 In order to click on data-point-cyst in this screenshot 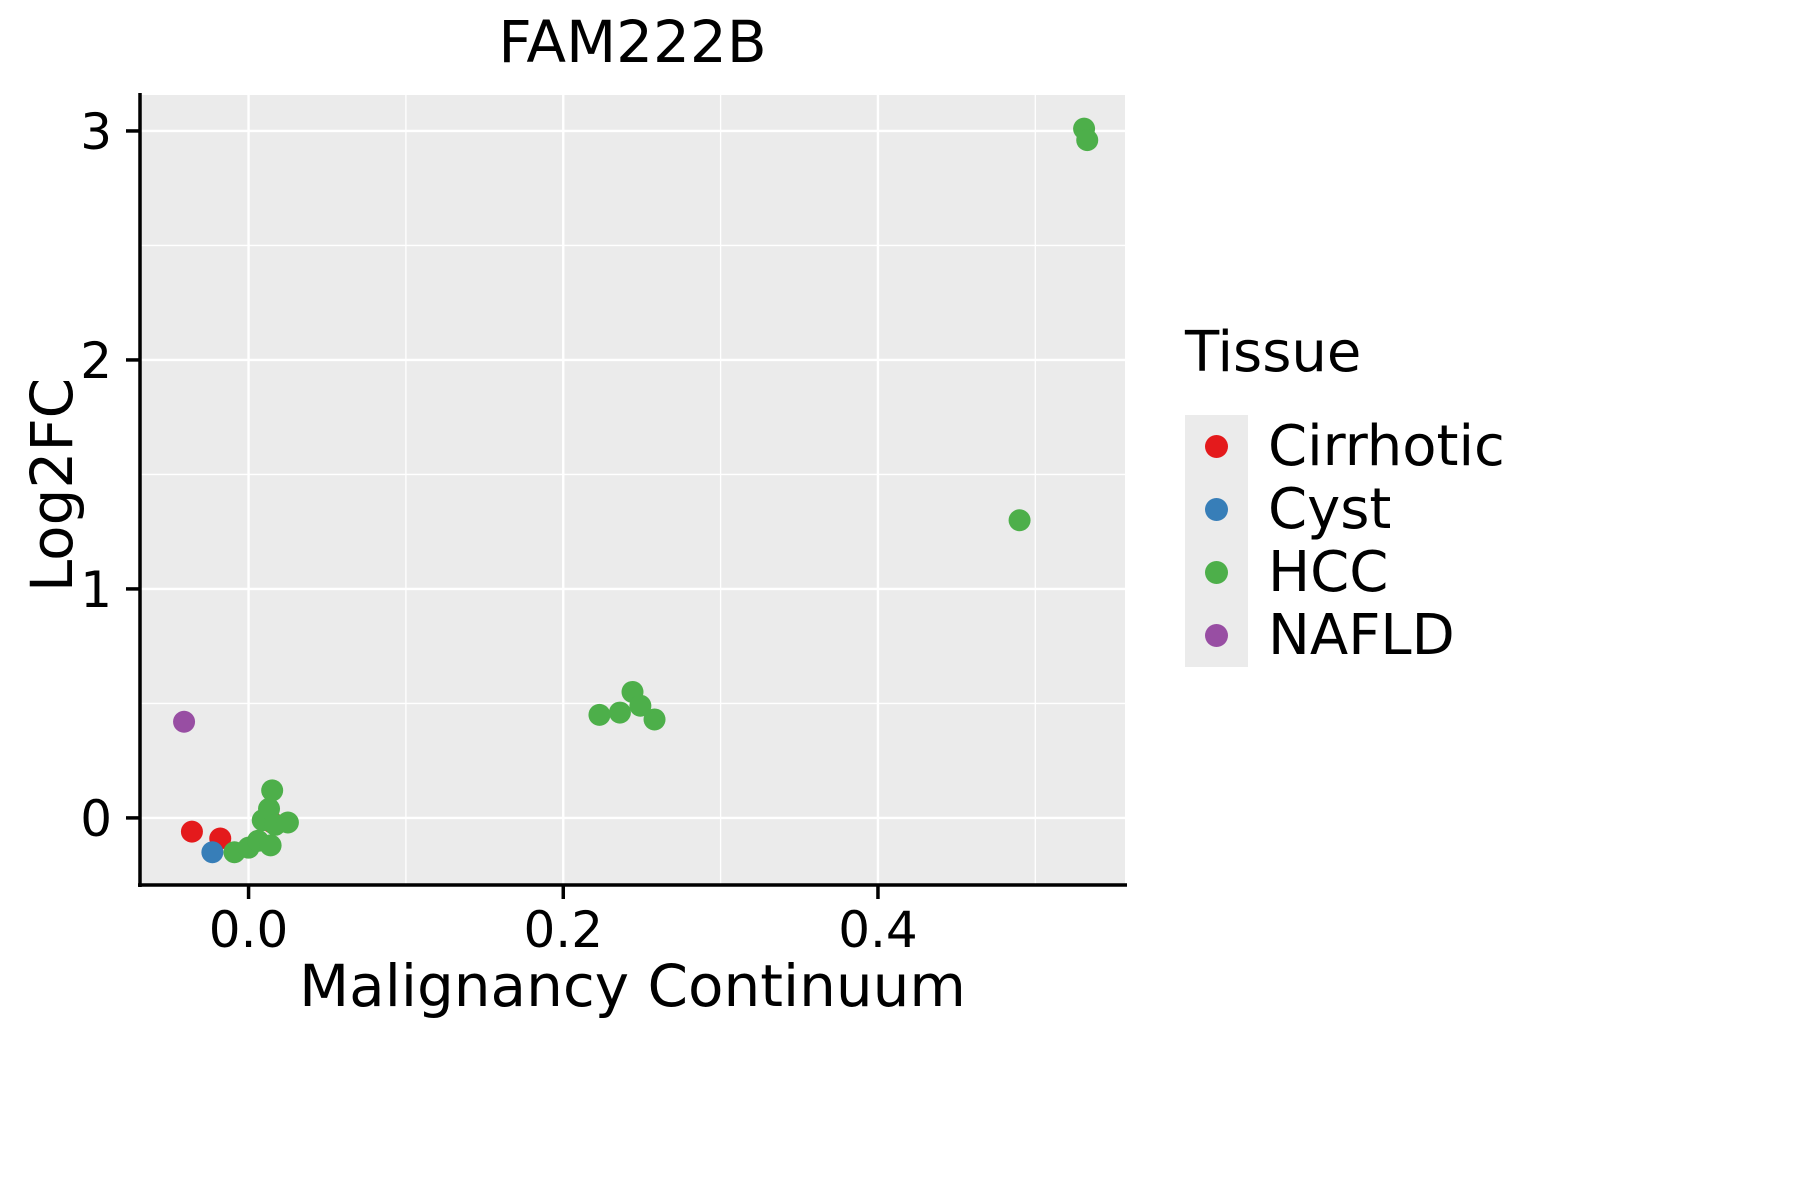, I will do `click(212, 852)`.